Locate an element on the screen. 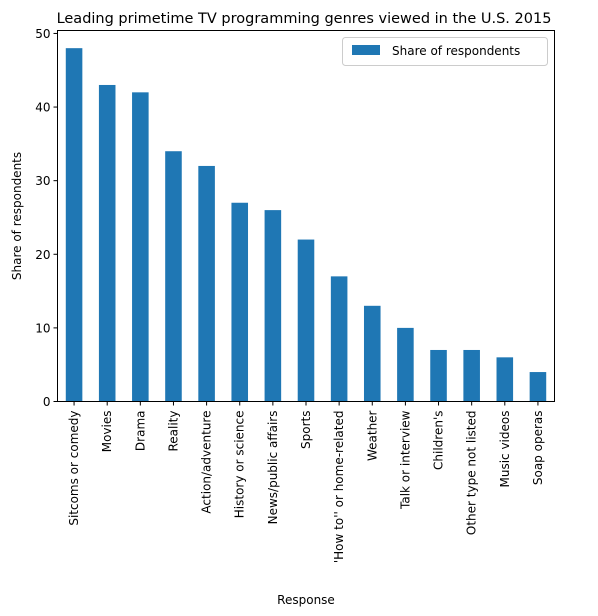 The image size is (598, 616). y-tick-label: 50 is located at coordinates (42, 34).